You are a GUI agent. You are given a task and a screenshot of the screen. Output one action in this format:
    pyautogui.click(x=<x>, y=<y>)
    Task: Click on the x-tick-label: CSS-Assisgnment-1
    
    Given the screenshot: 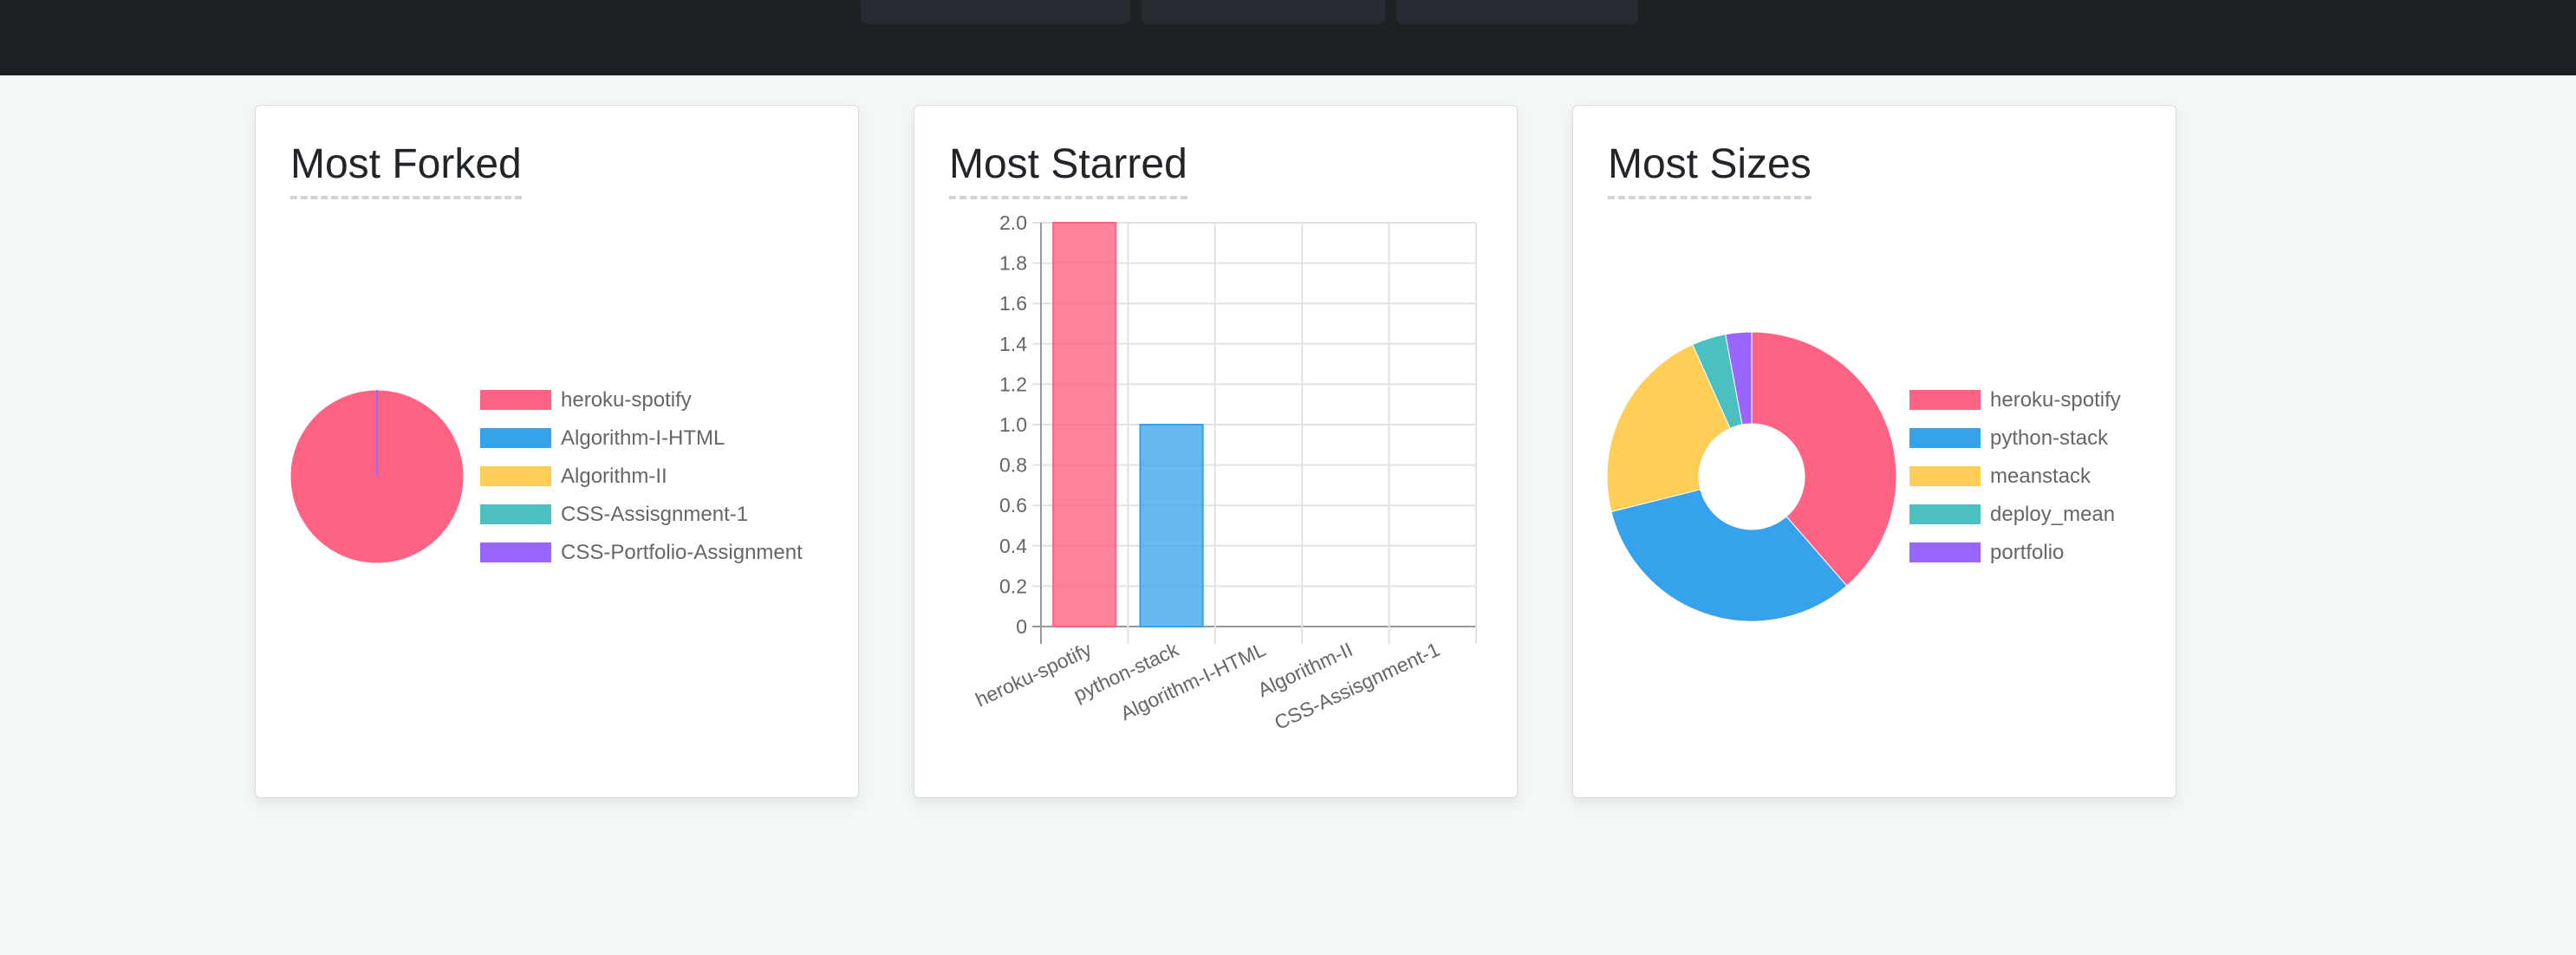 What is the action you would take?
    pyautogui.click(x=1357, y=686)
    